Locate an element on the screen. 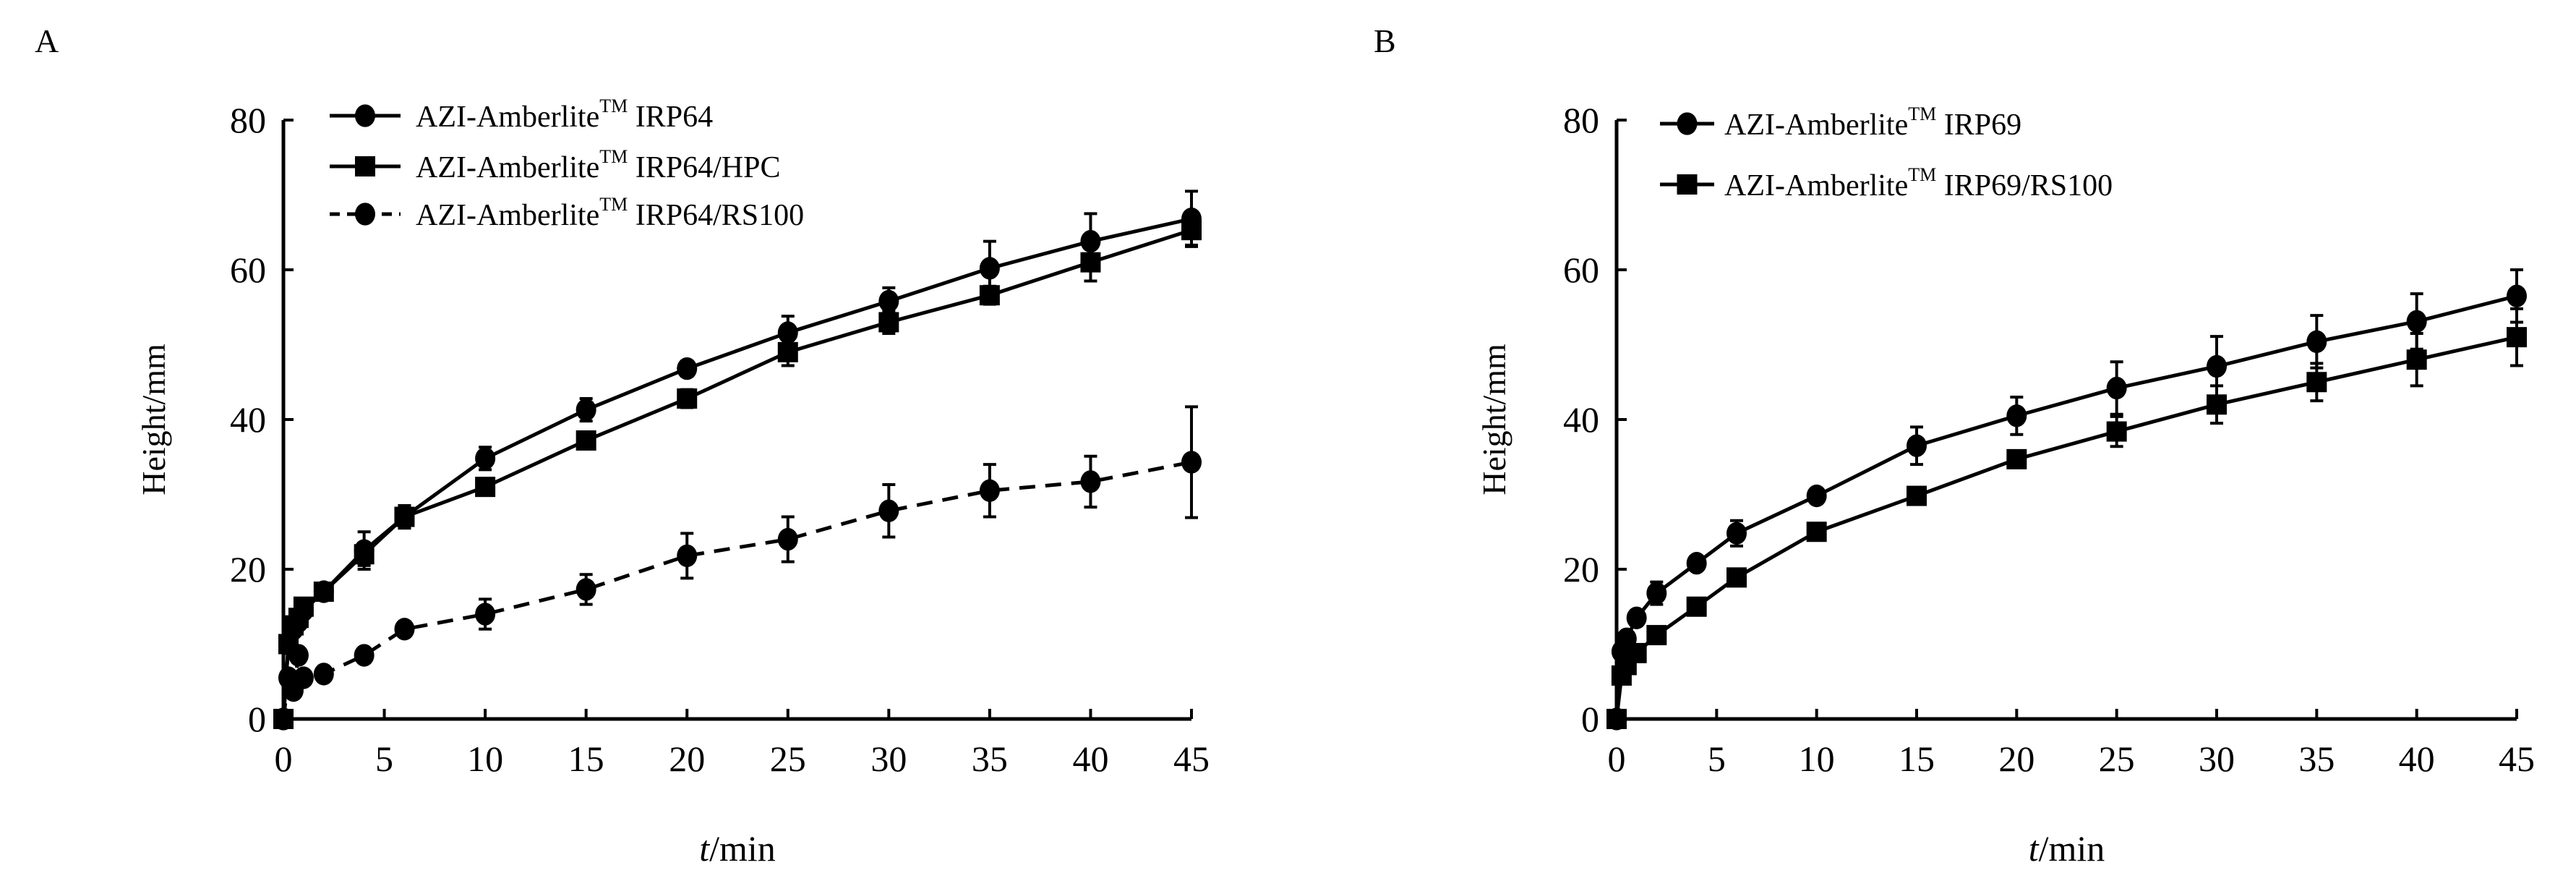 This screenshot has height=894, width=2576. panel-label: B is located at coordinates (1385, 40).